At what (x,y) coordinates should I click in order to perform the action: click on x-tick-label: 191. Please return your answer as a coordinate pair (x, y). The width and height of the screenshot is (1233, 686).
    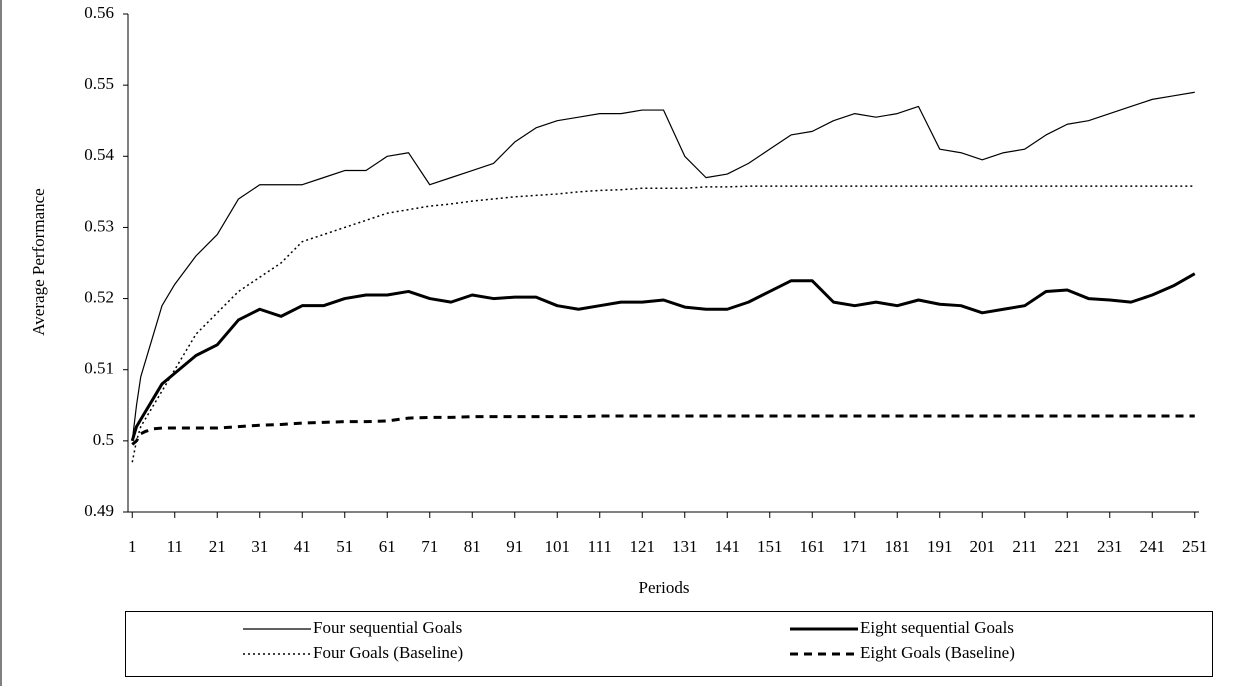
    Looking at the image, I should click on (940, 546).